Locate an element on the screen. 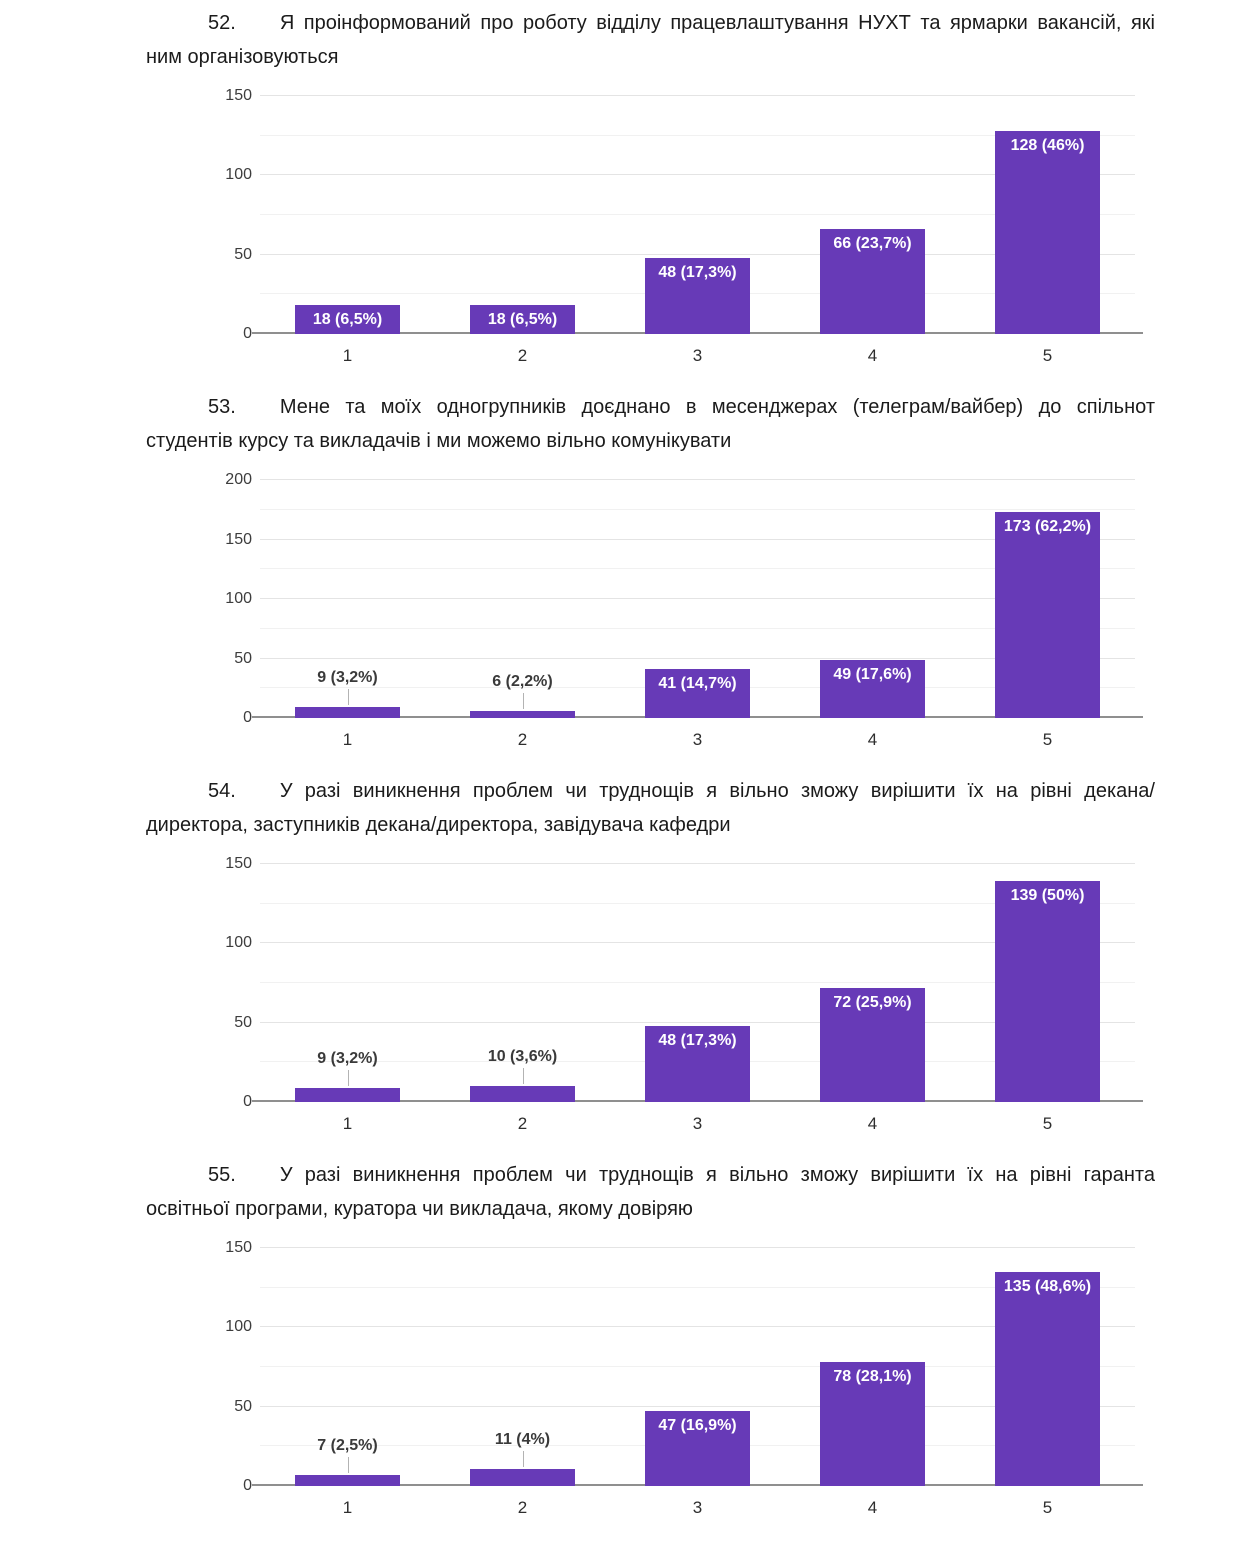 The width and height of the screenshot is (1241, 1551). bar-value-label: 10 (3,6%) is located at coordinates (522, 1057).